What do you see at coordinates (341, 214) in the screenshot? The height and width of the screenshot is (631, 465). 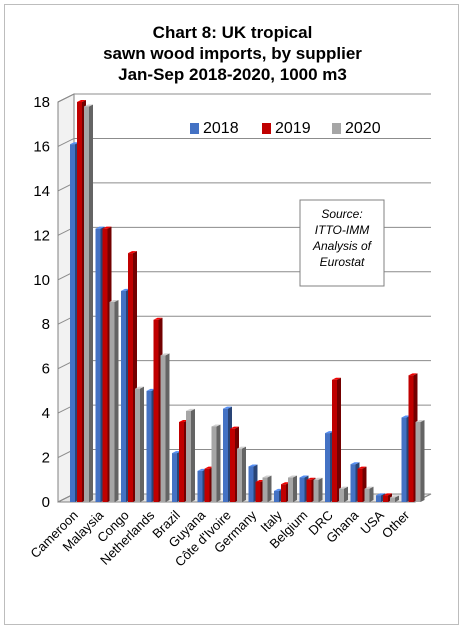 I see `source-line-1: Source:` at bounding box center [341, 214].